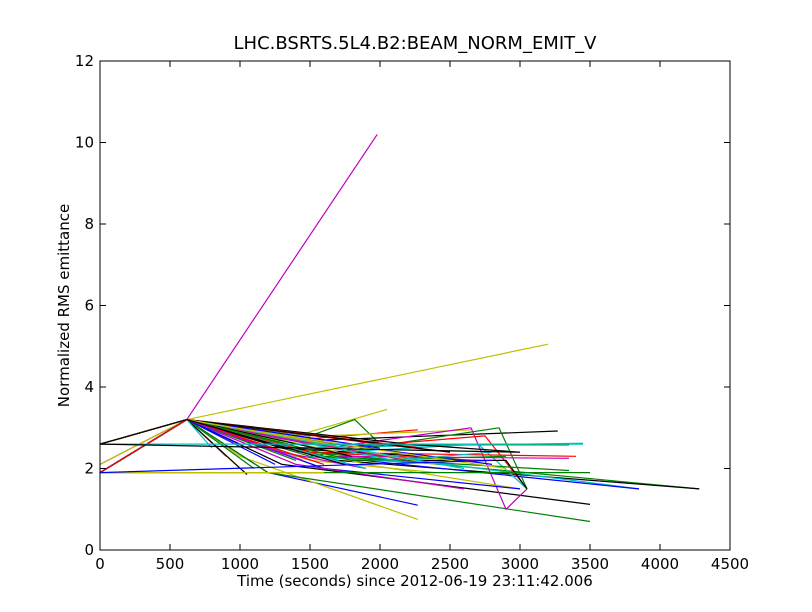 This screenshot has width=812, height=612. What do you see at coordinates (89, 469) in the screenshot?
I see `y-tick-label: 2` at bounding box center [89, 469].